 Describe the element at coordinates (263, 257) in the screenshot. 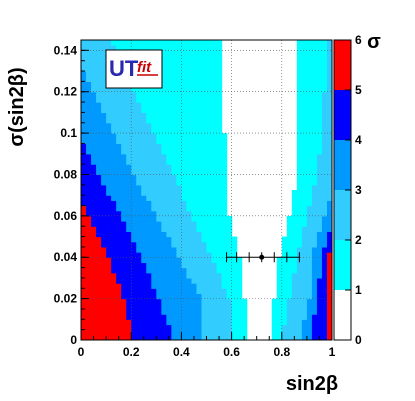

I see `measurement-point` at that location.